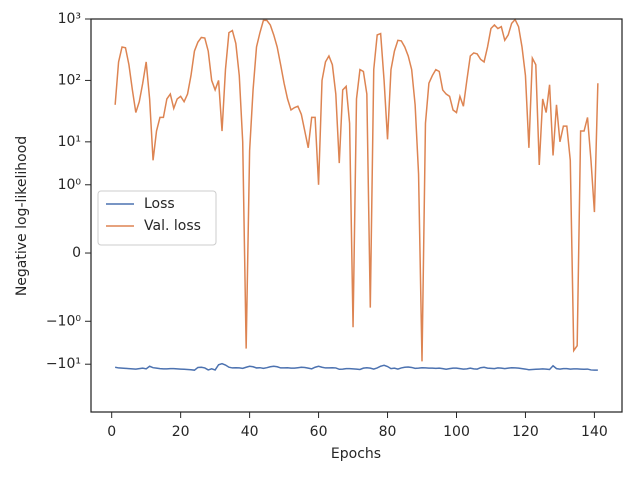 The height and width of the screenshot is (480, 640). What do you see at coordinates (69, 19) in the screenshot?
I see `y-tick-label: 10³` at bounding box center [69, 19].